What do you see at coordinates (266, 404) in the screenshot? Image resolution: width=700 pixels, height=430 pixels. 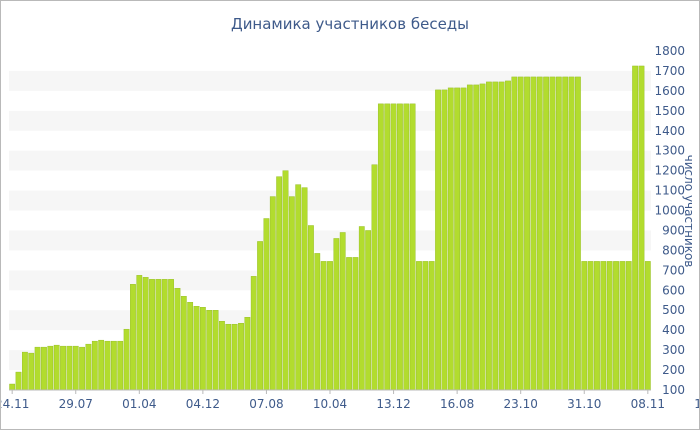 I see `x-tick-label: 07.08` at bounding box center [266, 404].